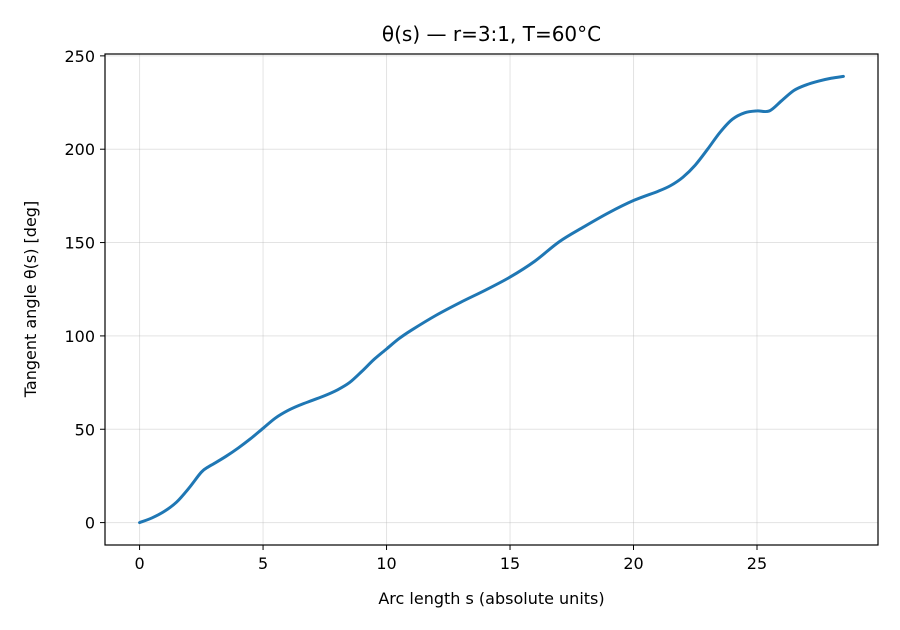  I want to click on x-tick-label: 10, so click(386, 563).